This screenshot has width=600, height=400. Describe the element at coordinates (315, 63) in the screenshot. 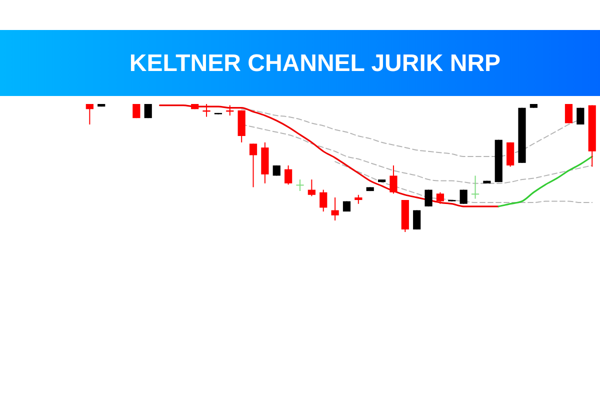

I see `chart-title: KELTNER CHANNEL JURIK NRP` at that location.